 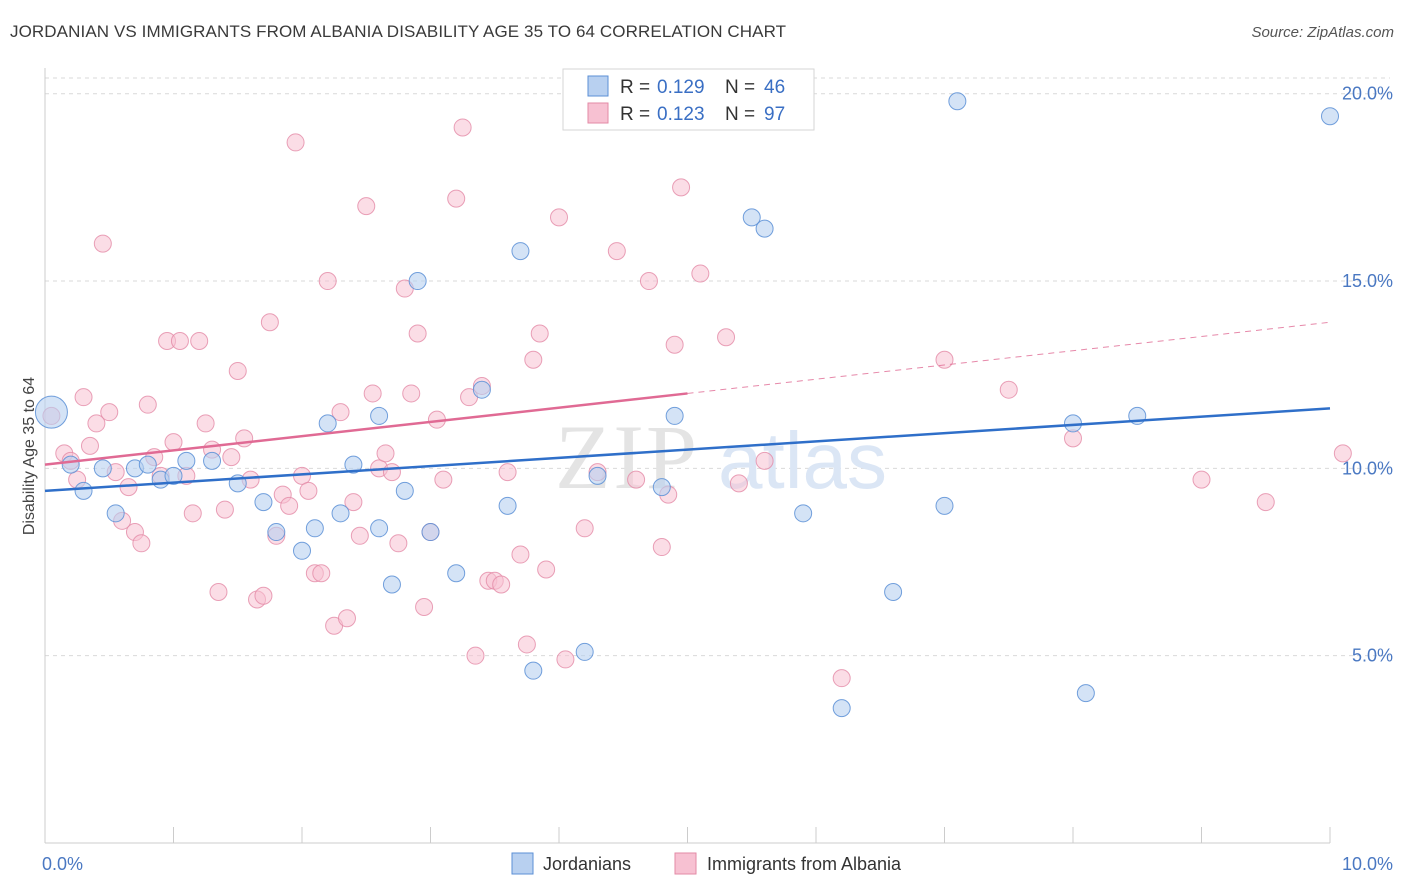 What do you see at coordinates (635, 87) in the screenshot?
I see `legend-r-label-blue: R =` at bounding box center [635, 87].